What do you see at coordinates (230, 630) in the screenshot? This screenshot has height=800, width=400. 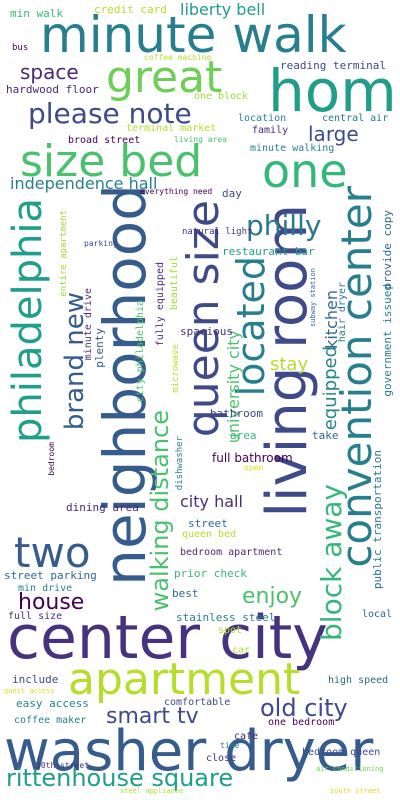 I see `word-spot: spot` at bounding box center [230, 630].